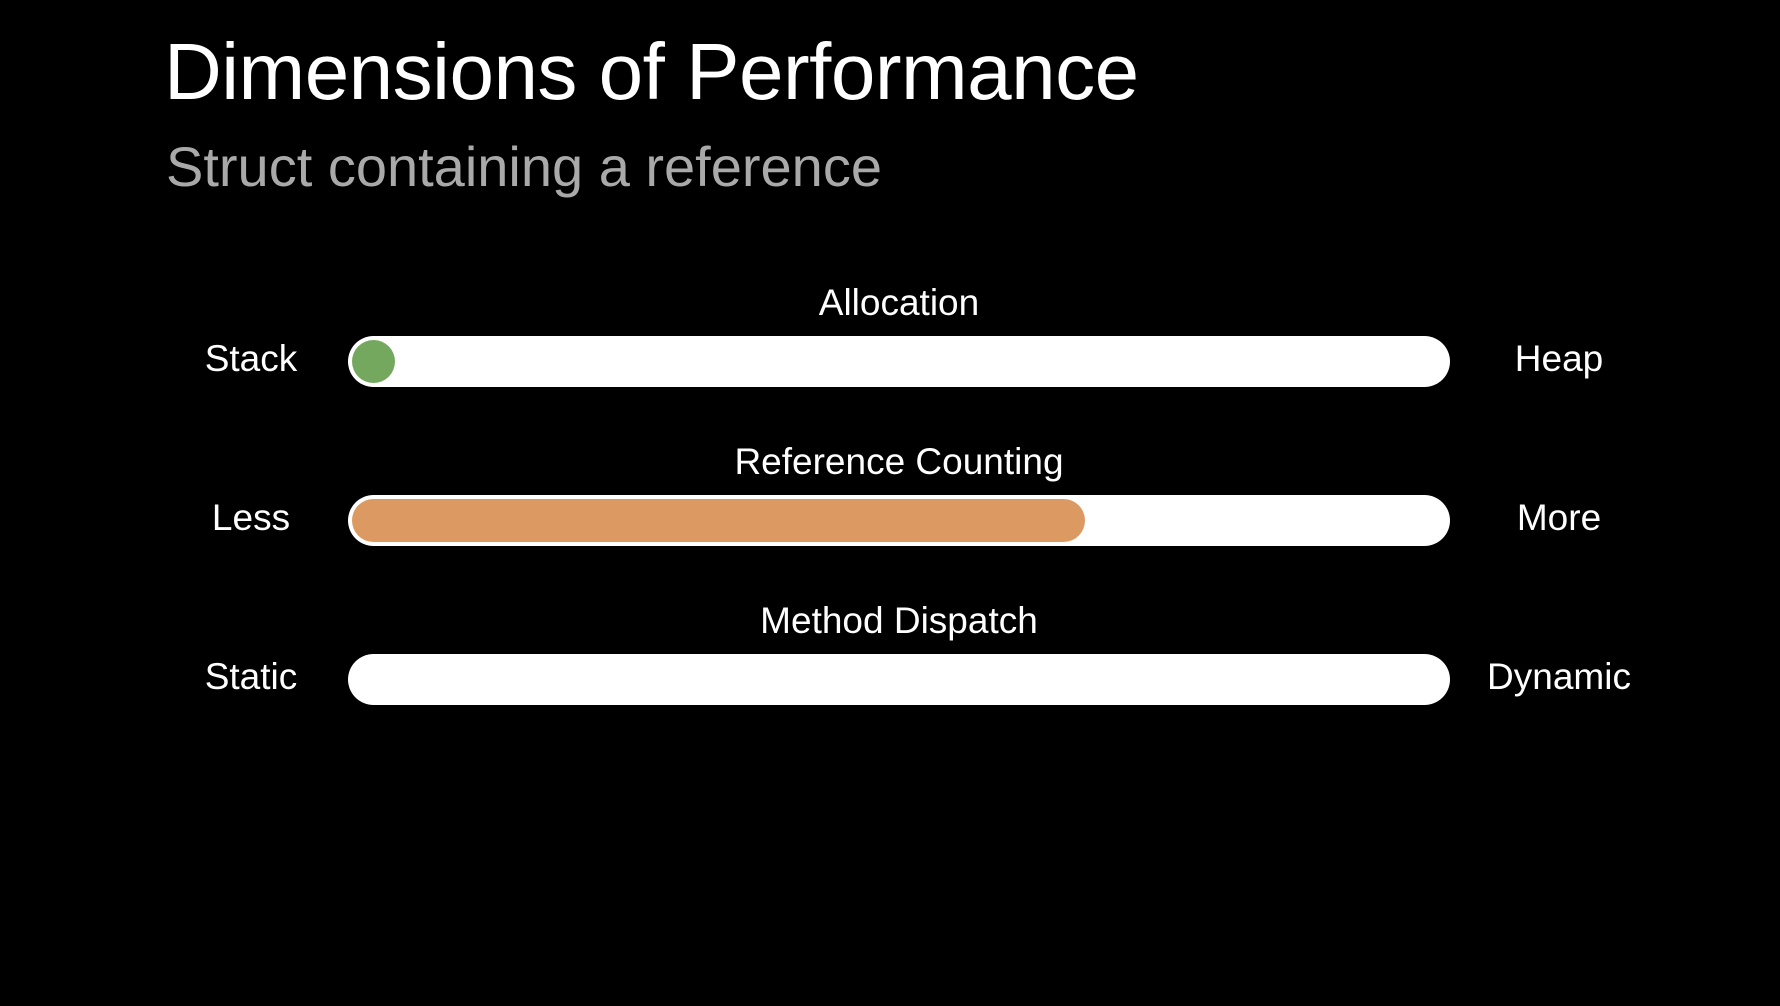 The width and height of the screenshot is (1780, 1006). Describe the element at coordinates (373, 361) in the screenshot. I see `metric-fill-allocation` at that location.